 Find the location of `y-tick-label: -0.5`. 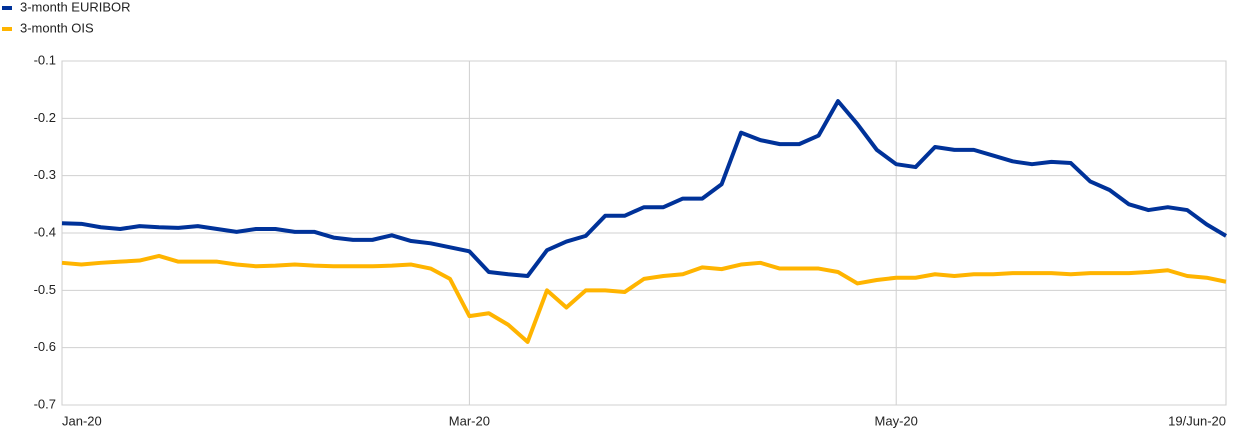

y-tick-label: -0.5 is located at coordinates (45, 289).